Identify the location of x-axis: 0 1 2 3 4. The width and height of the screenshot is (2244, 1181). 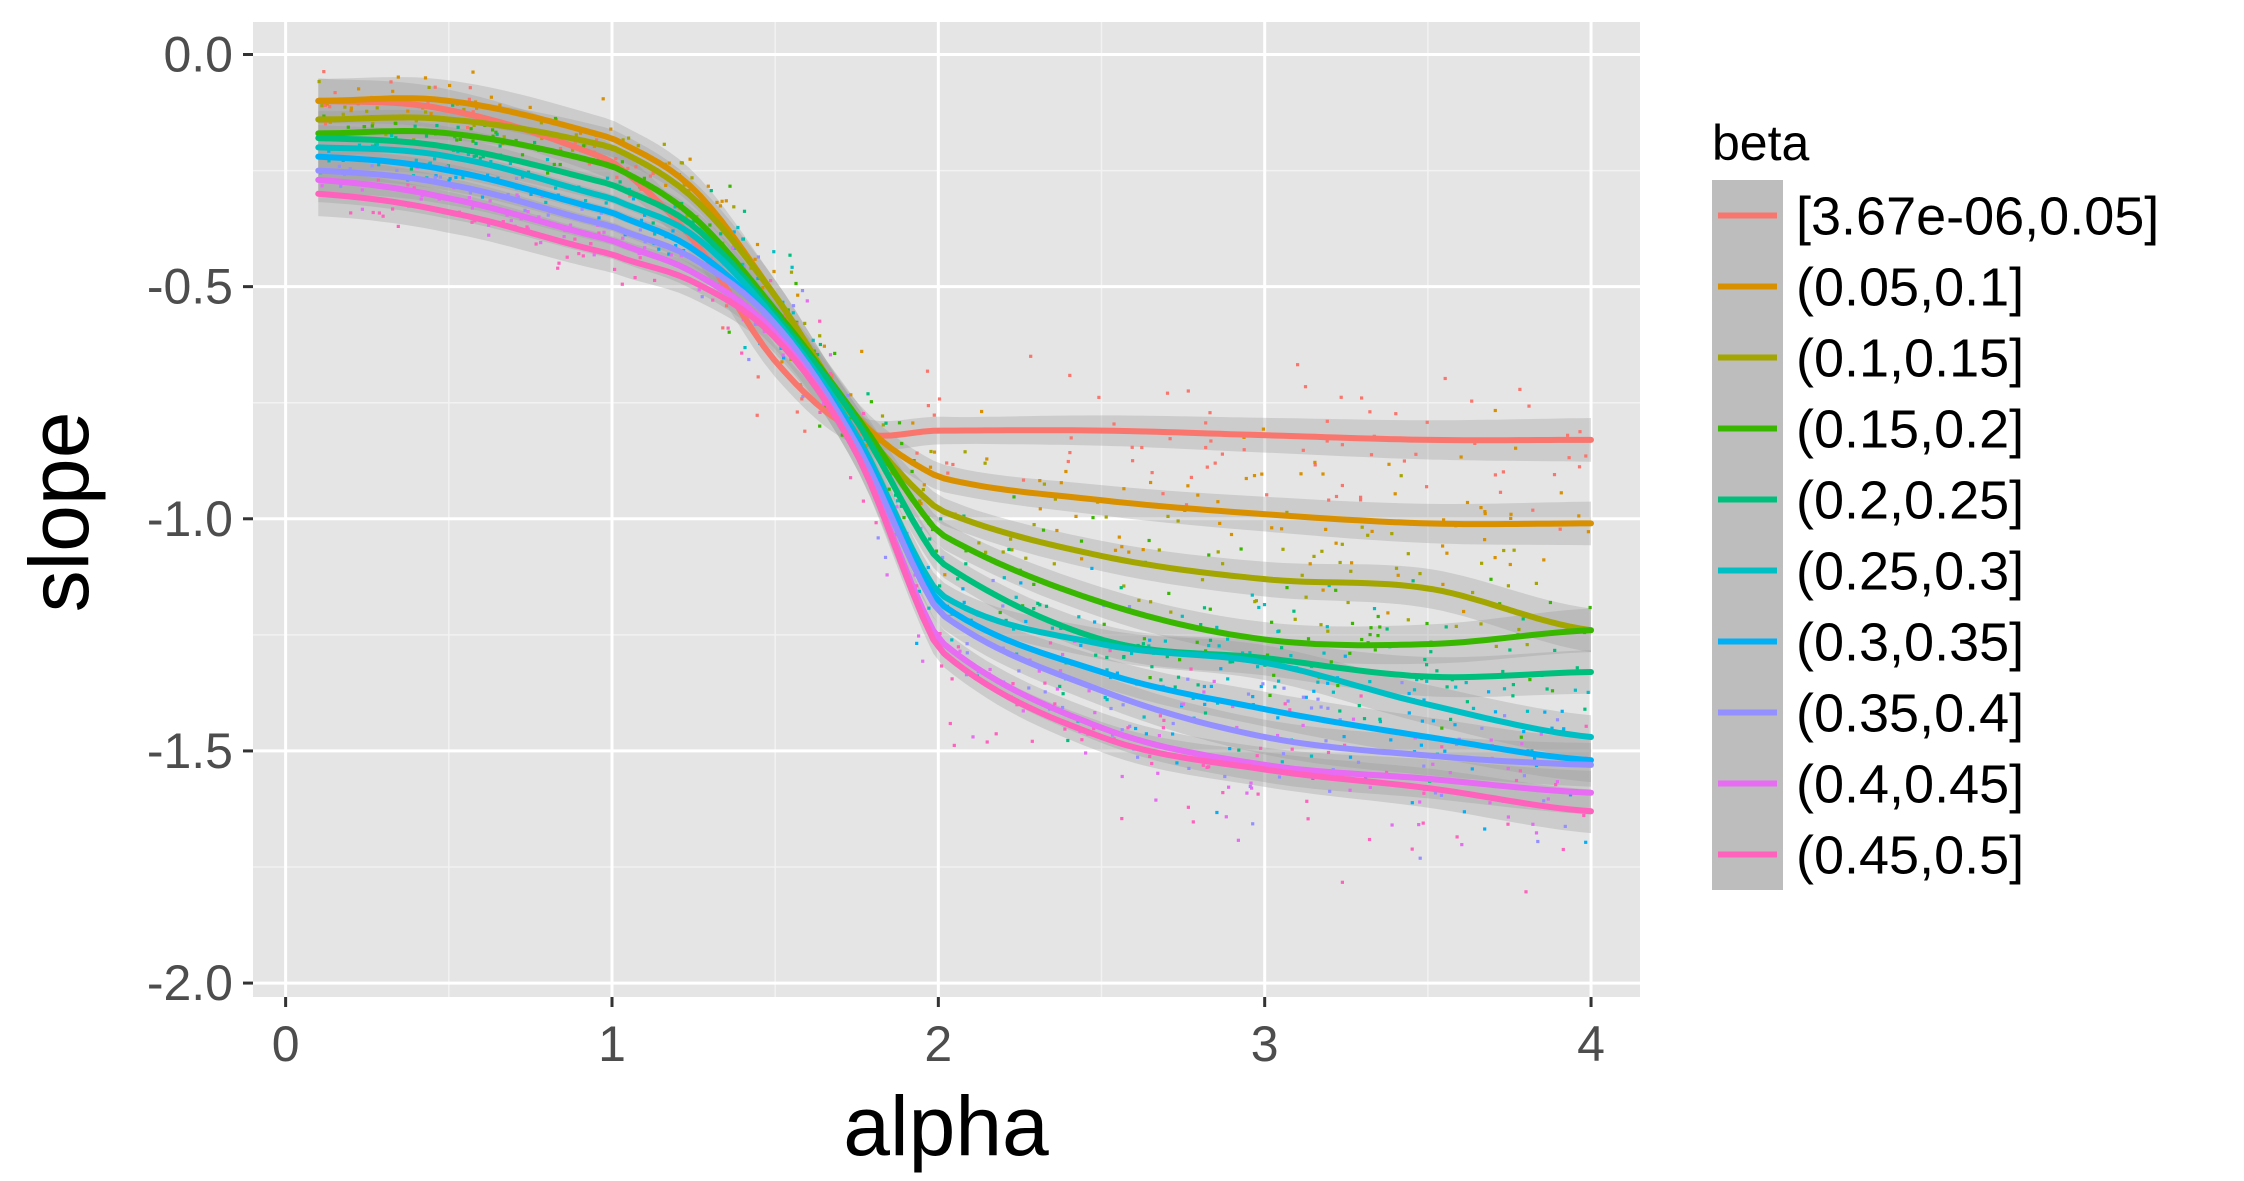
(938, 1034).